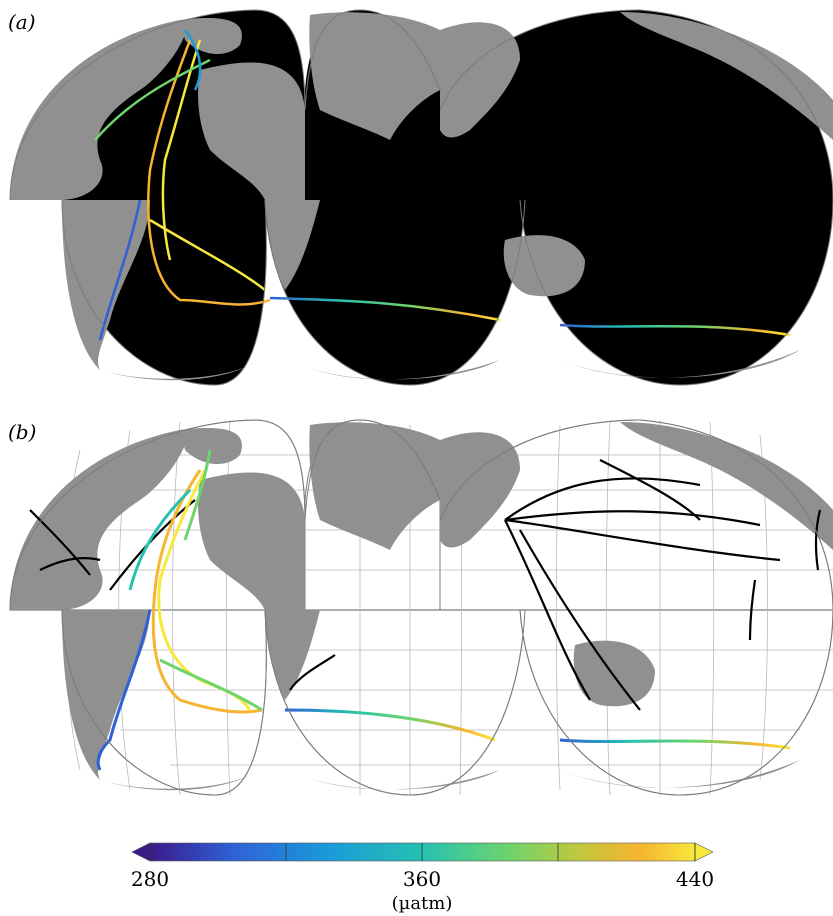  I want to click on africa-south-b, so click(292, 655).